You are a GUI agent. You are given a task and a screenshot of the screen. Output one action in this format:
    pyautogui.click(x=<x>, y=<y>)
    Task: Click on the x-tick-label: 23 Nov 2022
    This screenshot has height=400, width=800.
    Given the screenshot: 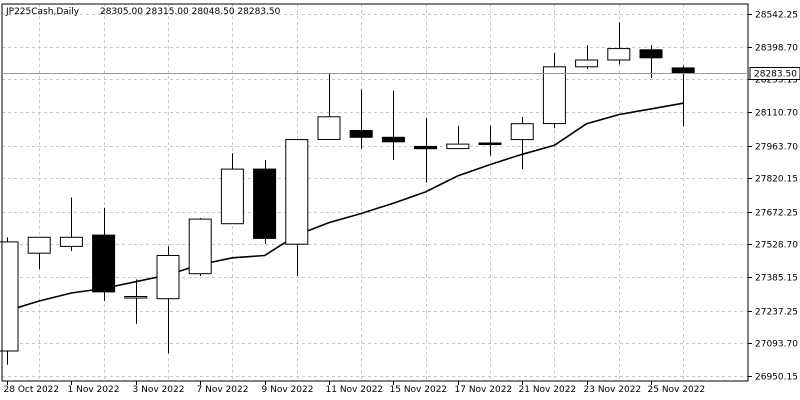 What is the action you would take?
    pyautogui.click(x=613, y=390)
    